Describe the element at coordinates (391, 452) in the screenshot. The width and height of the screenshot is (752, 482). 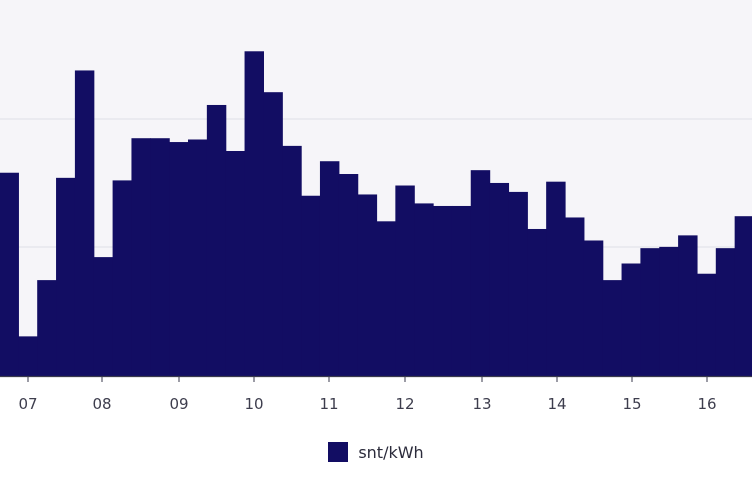
I see `legend-label: snt/kWh` at that location.